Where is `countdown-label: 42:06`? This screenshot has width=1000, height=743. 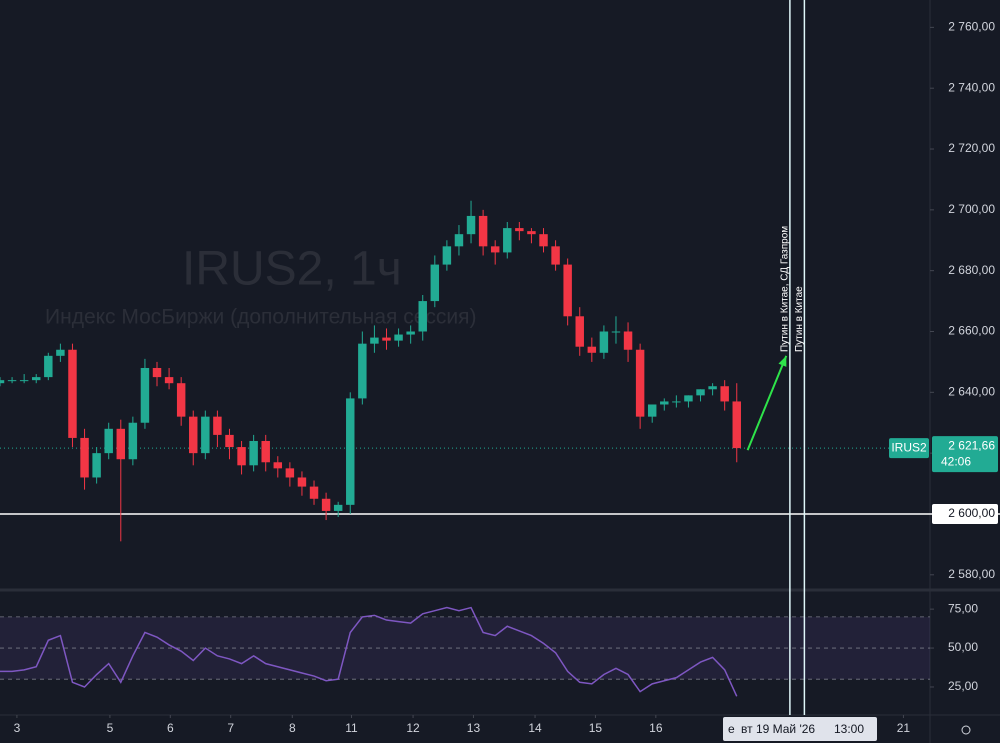 countdown-label: 42:06 is located at coordinates (956, 461).